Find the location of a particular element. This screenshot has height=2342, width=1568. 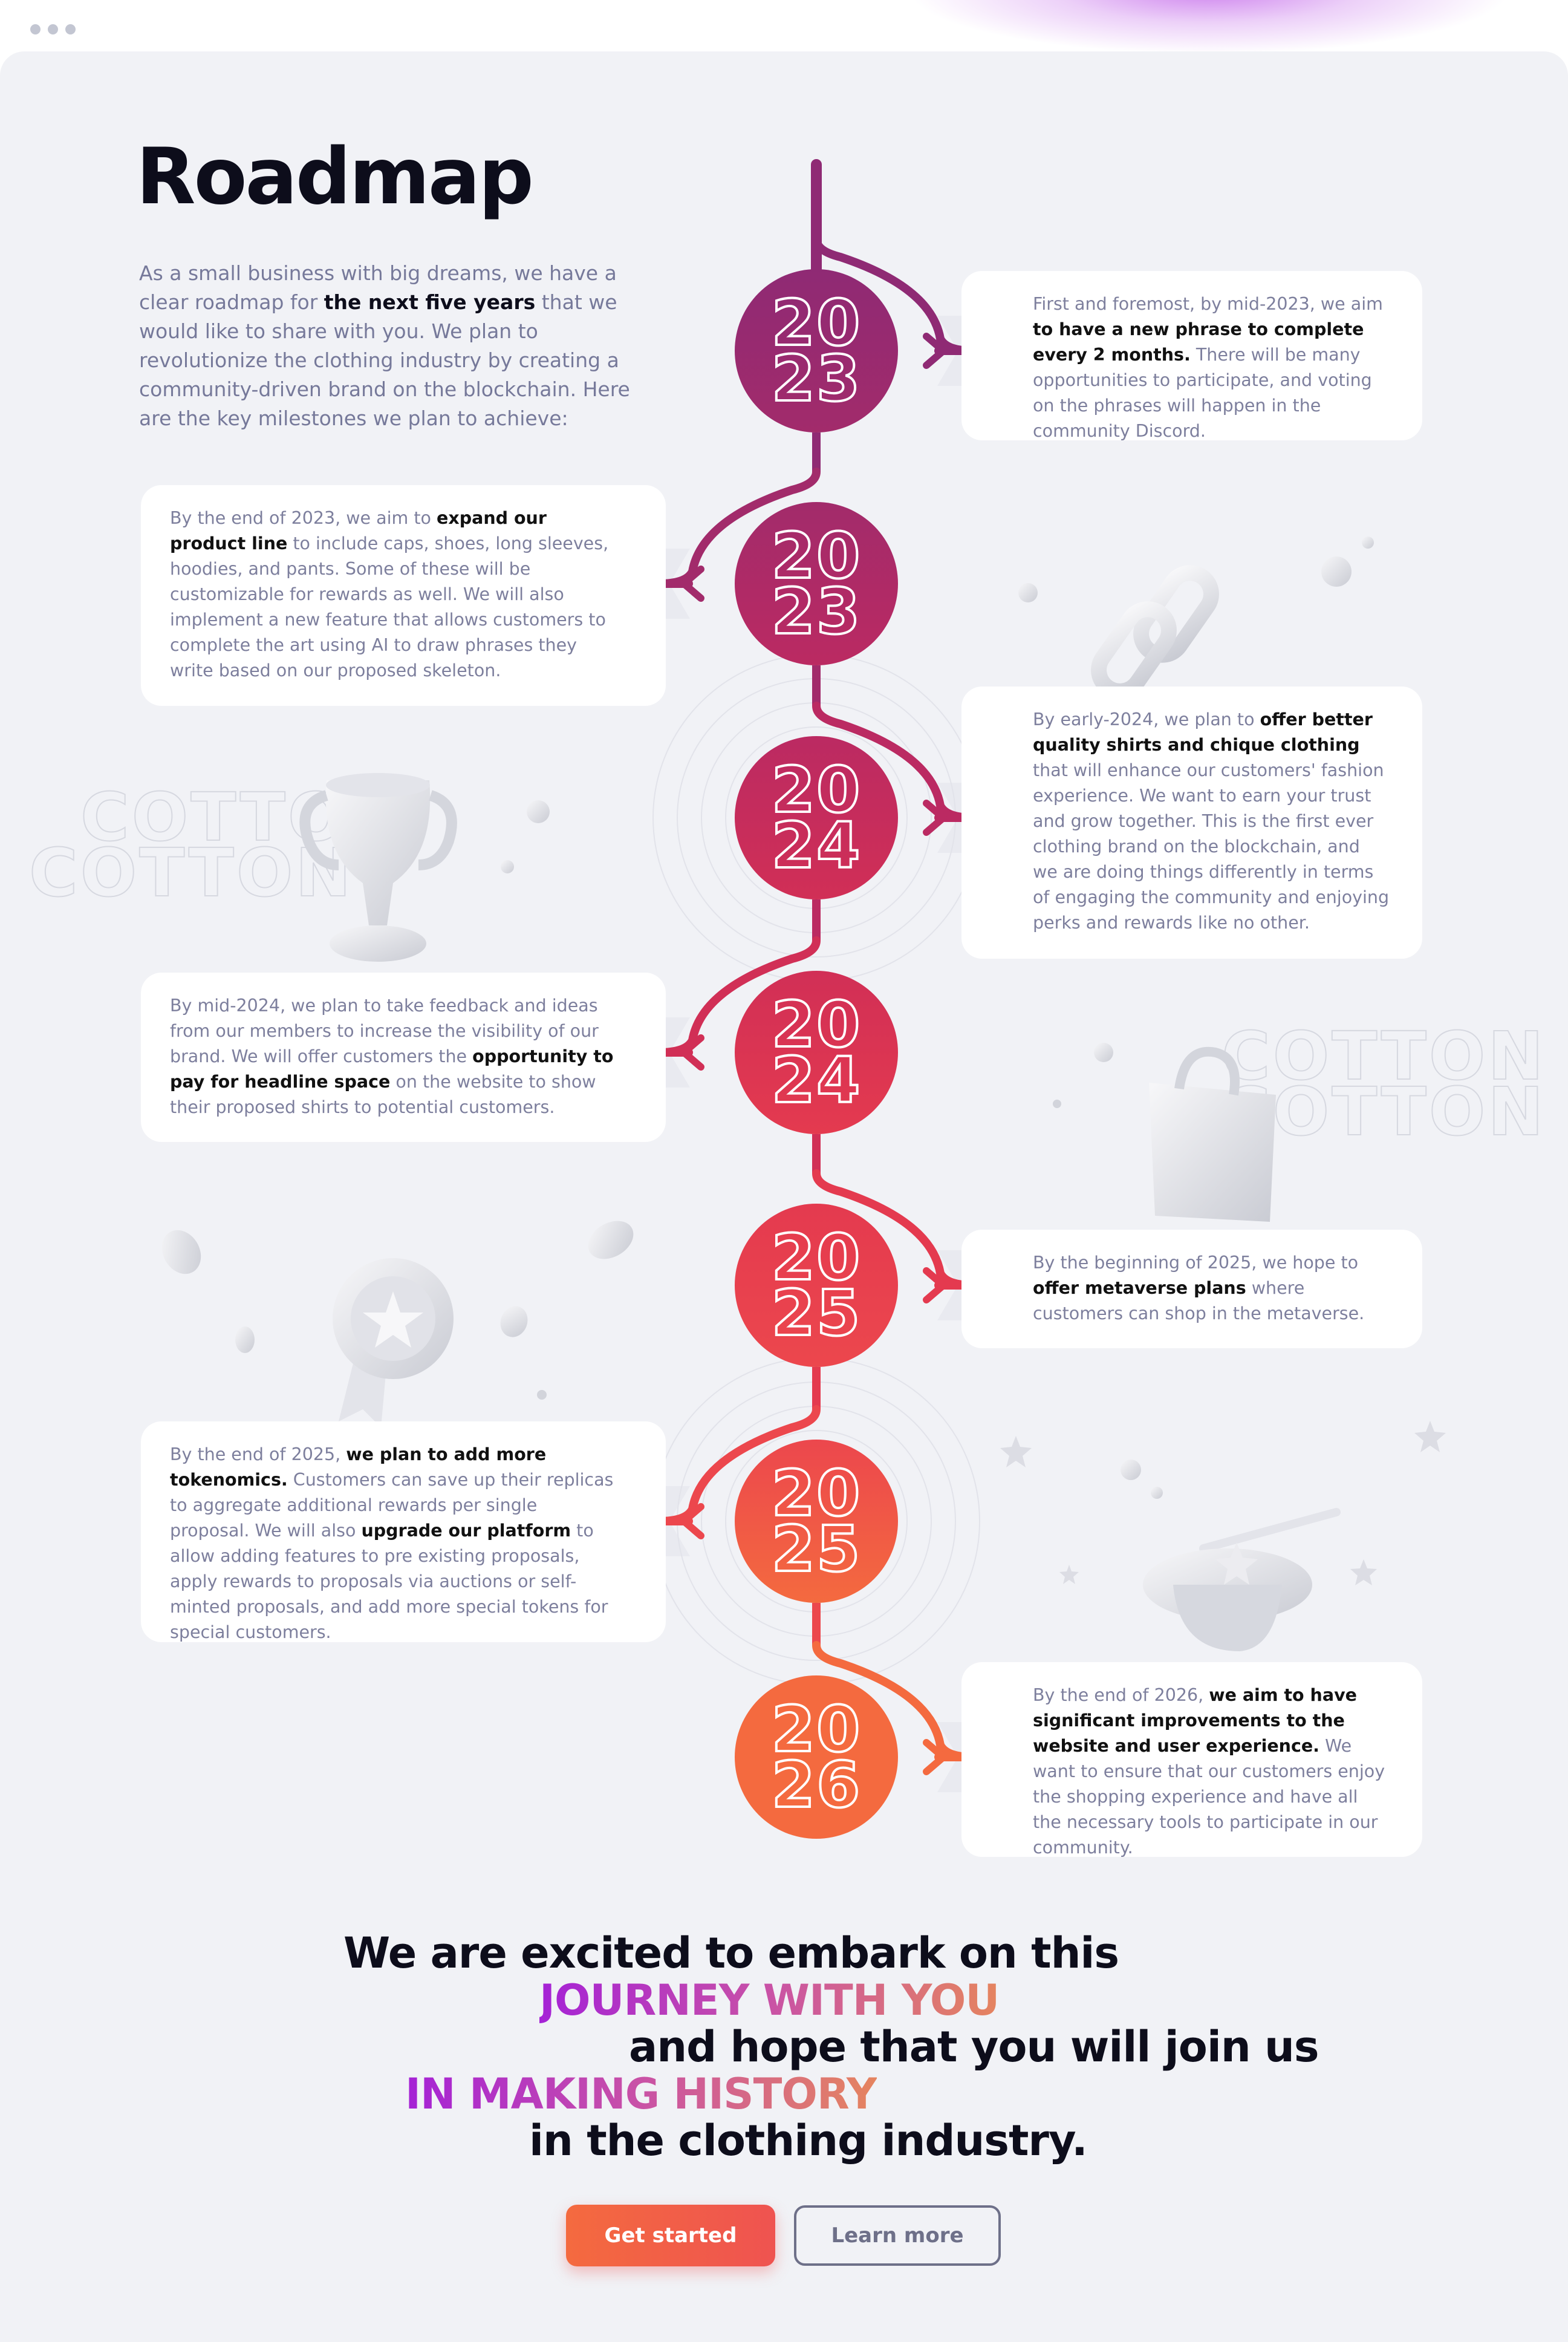

milestone-text: By the end of 2025, is located at coordinates (258, 1454).